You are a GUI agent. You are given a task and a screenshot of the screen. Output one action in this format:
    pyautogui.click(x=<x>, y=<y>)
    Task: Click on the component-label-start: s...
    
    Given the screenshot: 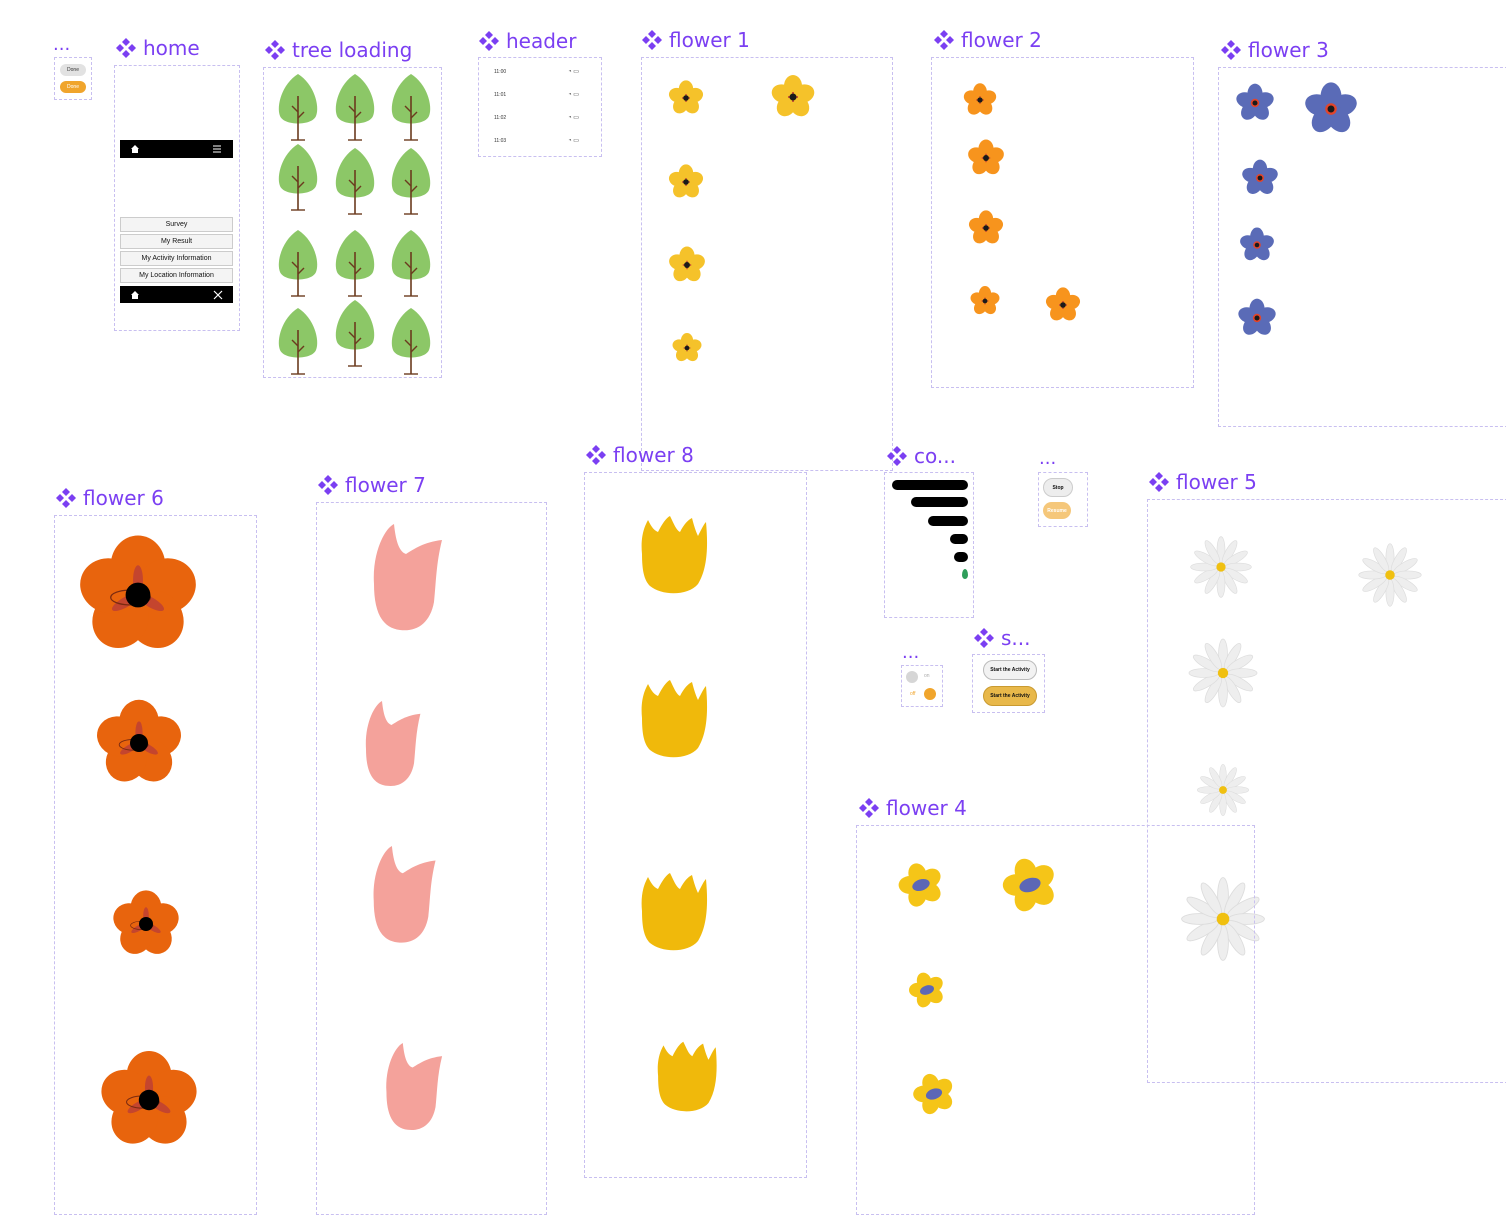 What is the action you would take?
    pyautogui.click(x=1002, y=638)
    